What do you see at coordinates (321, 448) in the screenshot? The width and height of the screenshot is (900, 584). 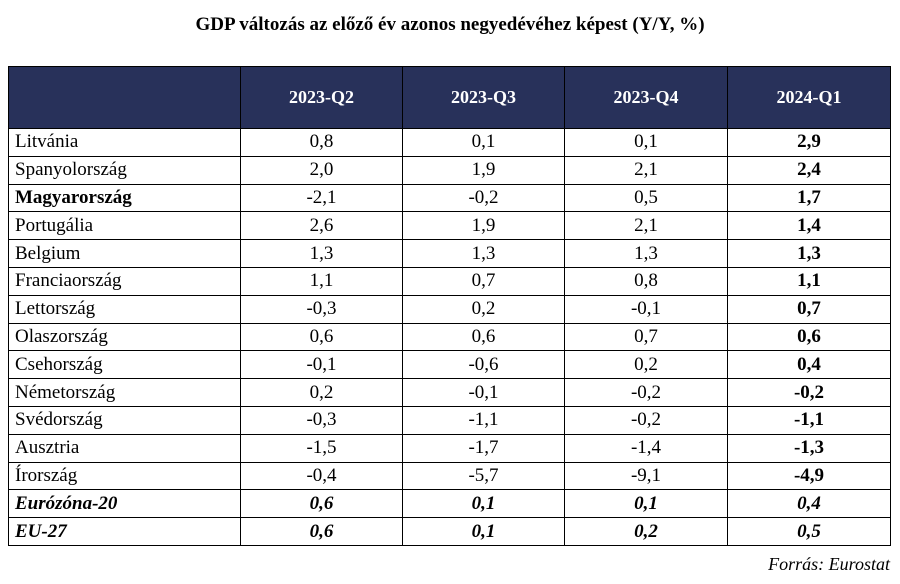 I see `value-cell: -1,5` at bounding box center [321, 448].